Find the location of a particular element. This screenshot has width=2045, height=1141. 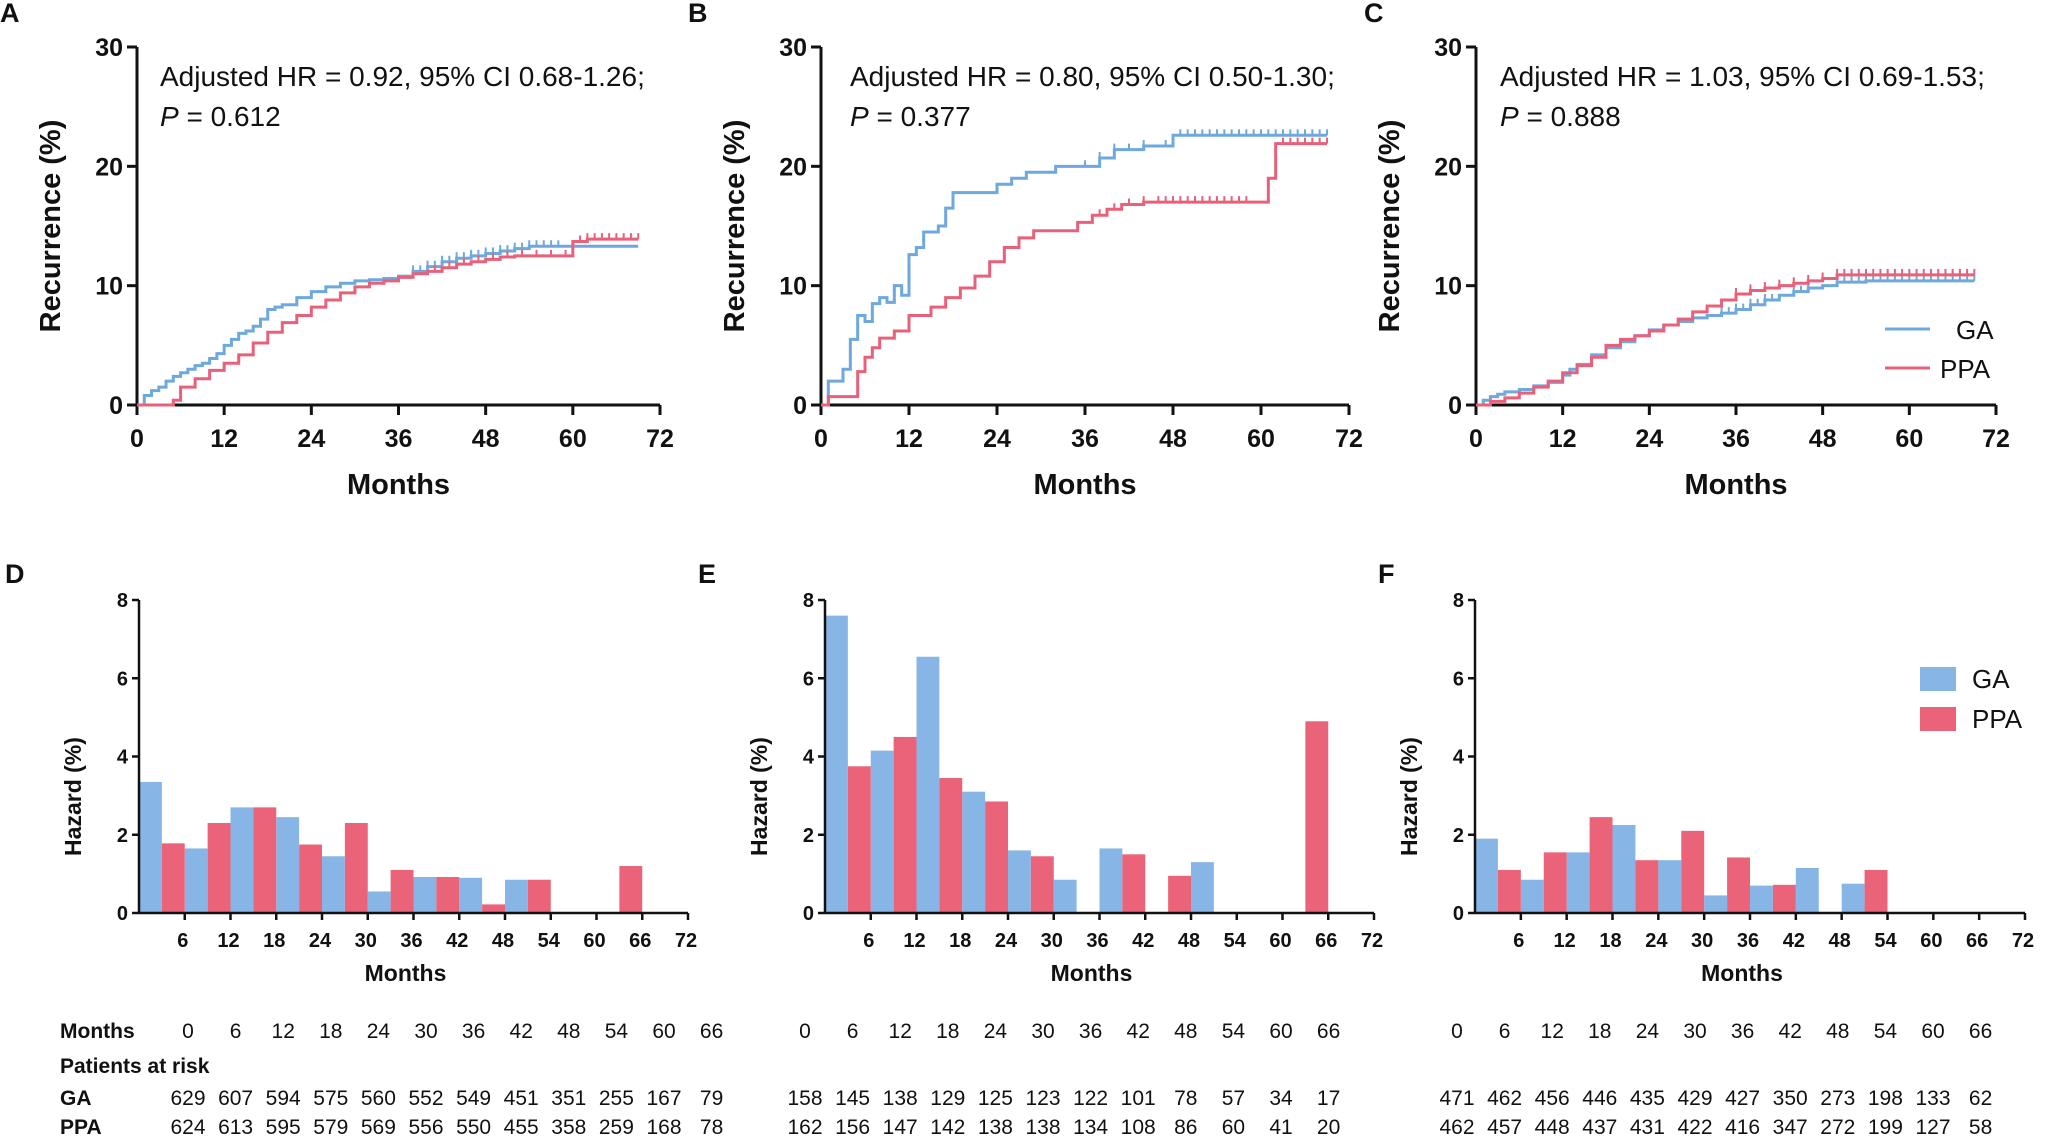

p-value-annotation: P = 0.377 is located at coordinates (910, 116).